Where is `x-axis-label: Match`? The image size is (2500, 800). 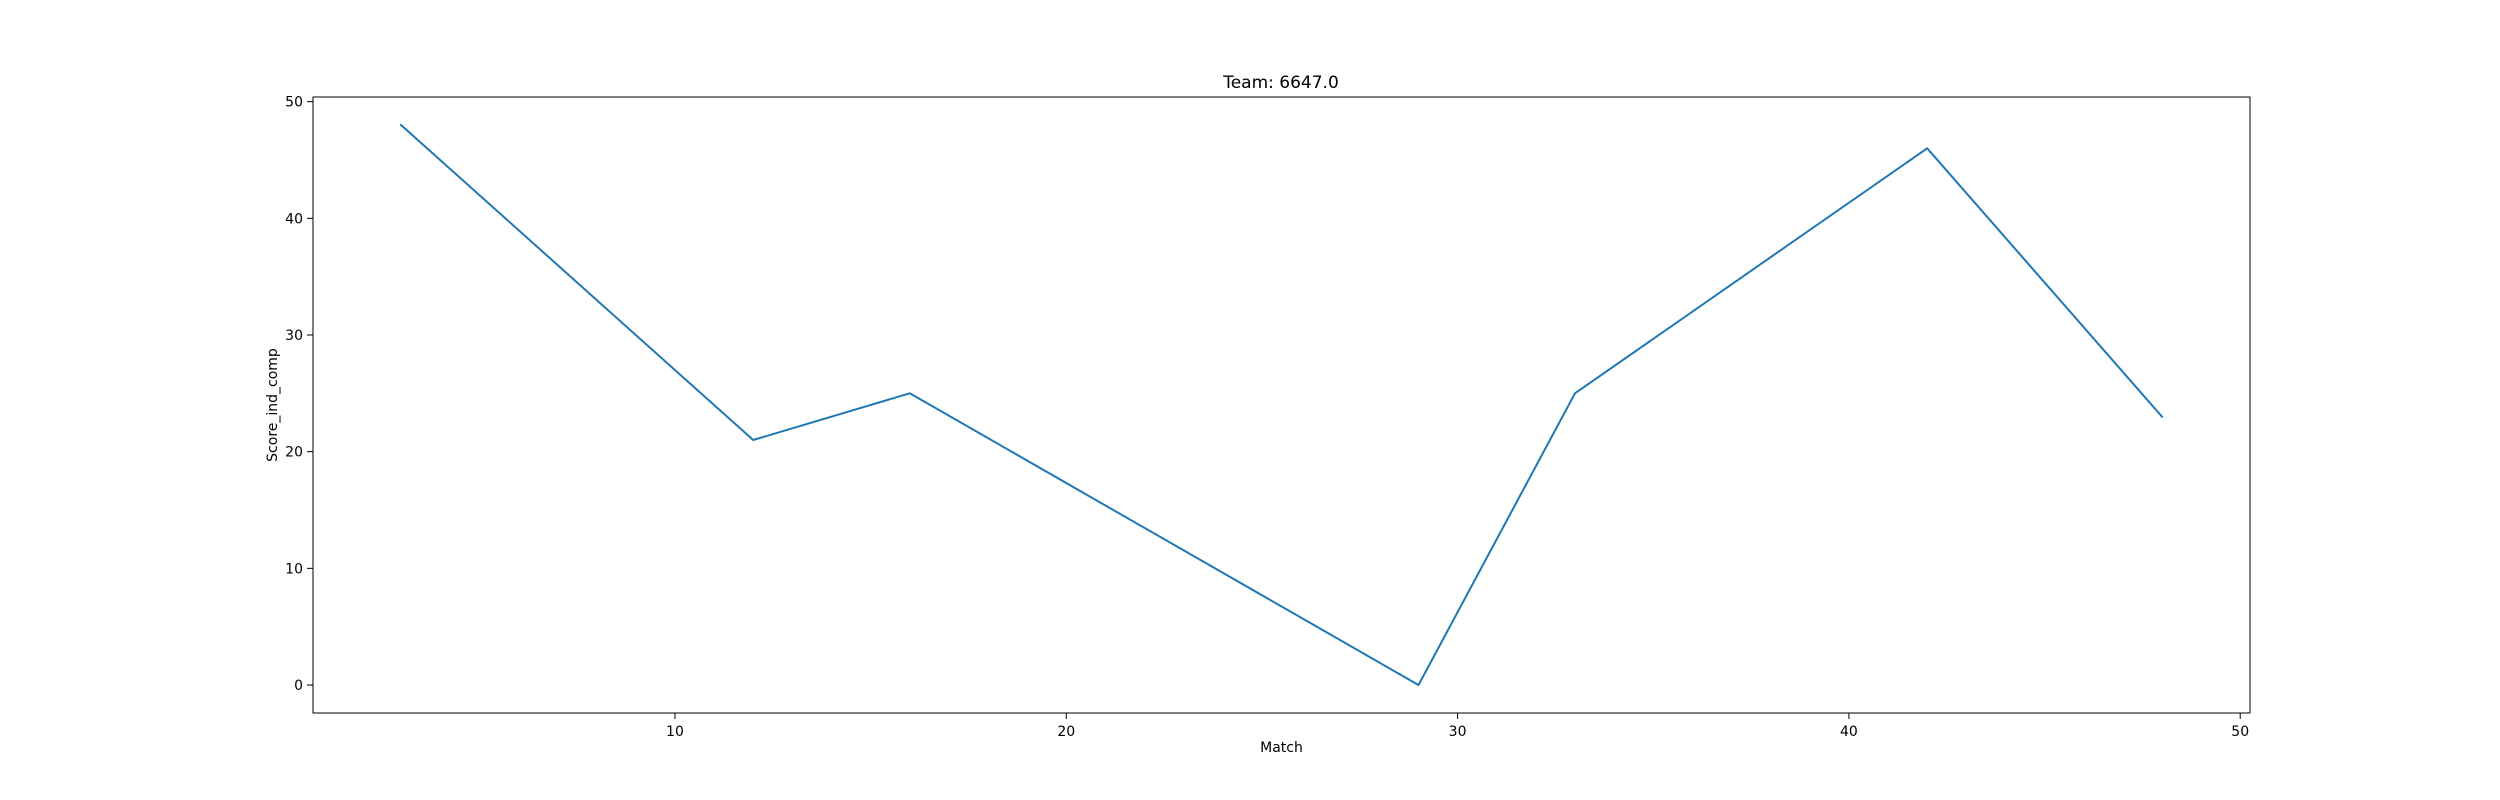
x-axis-label: Match is located at coordinates (1281, 748).